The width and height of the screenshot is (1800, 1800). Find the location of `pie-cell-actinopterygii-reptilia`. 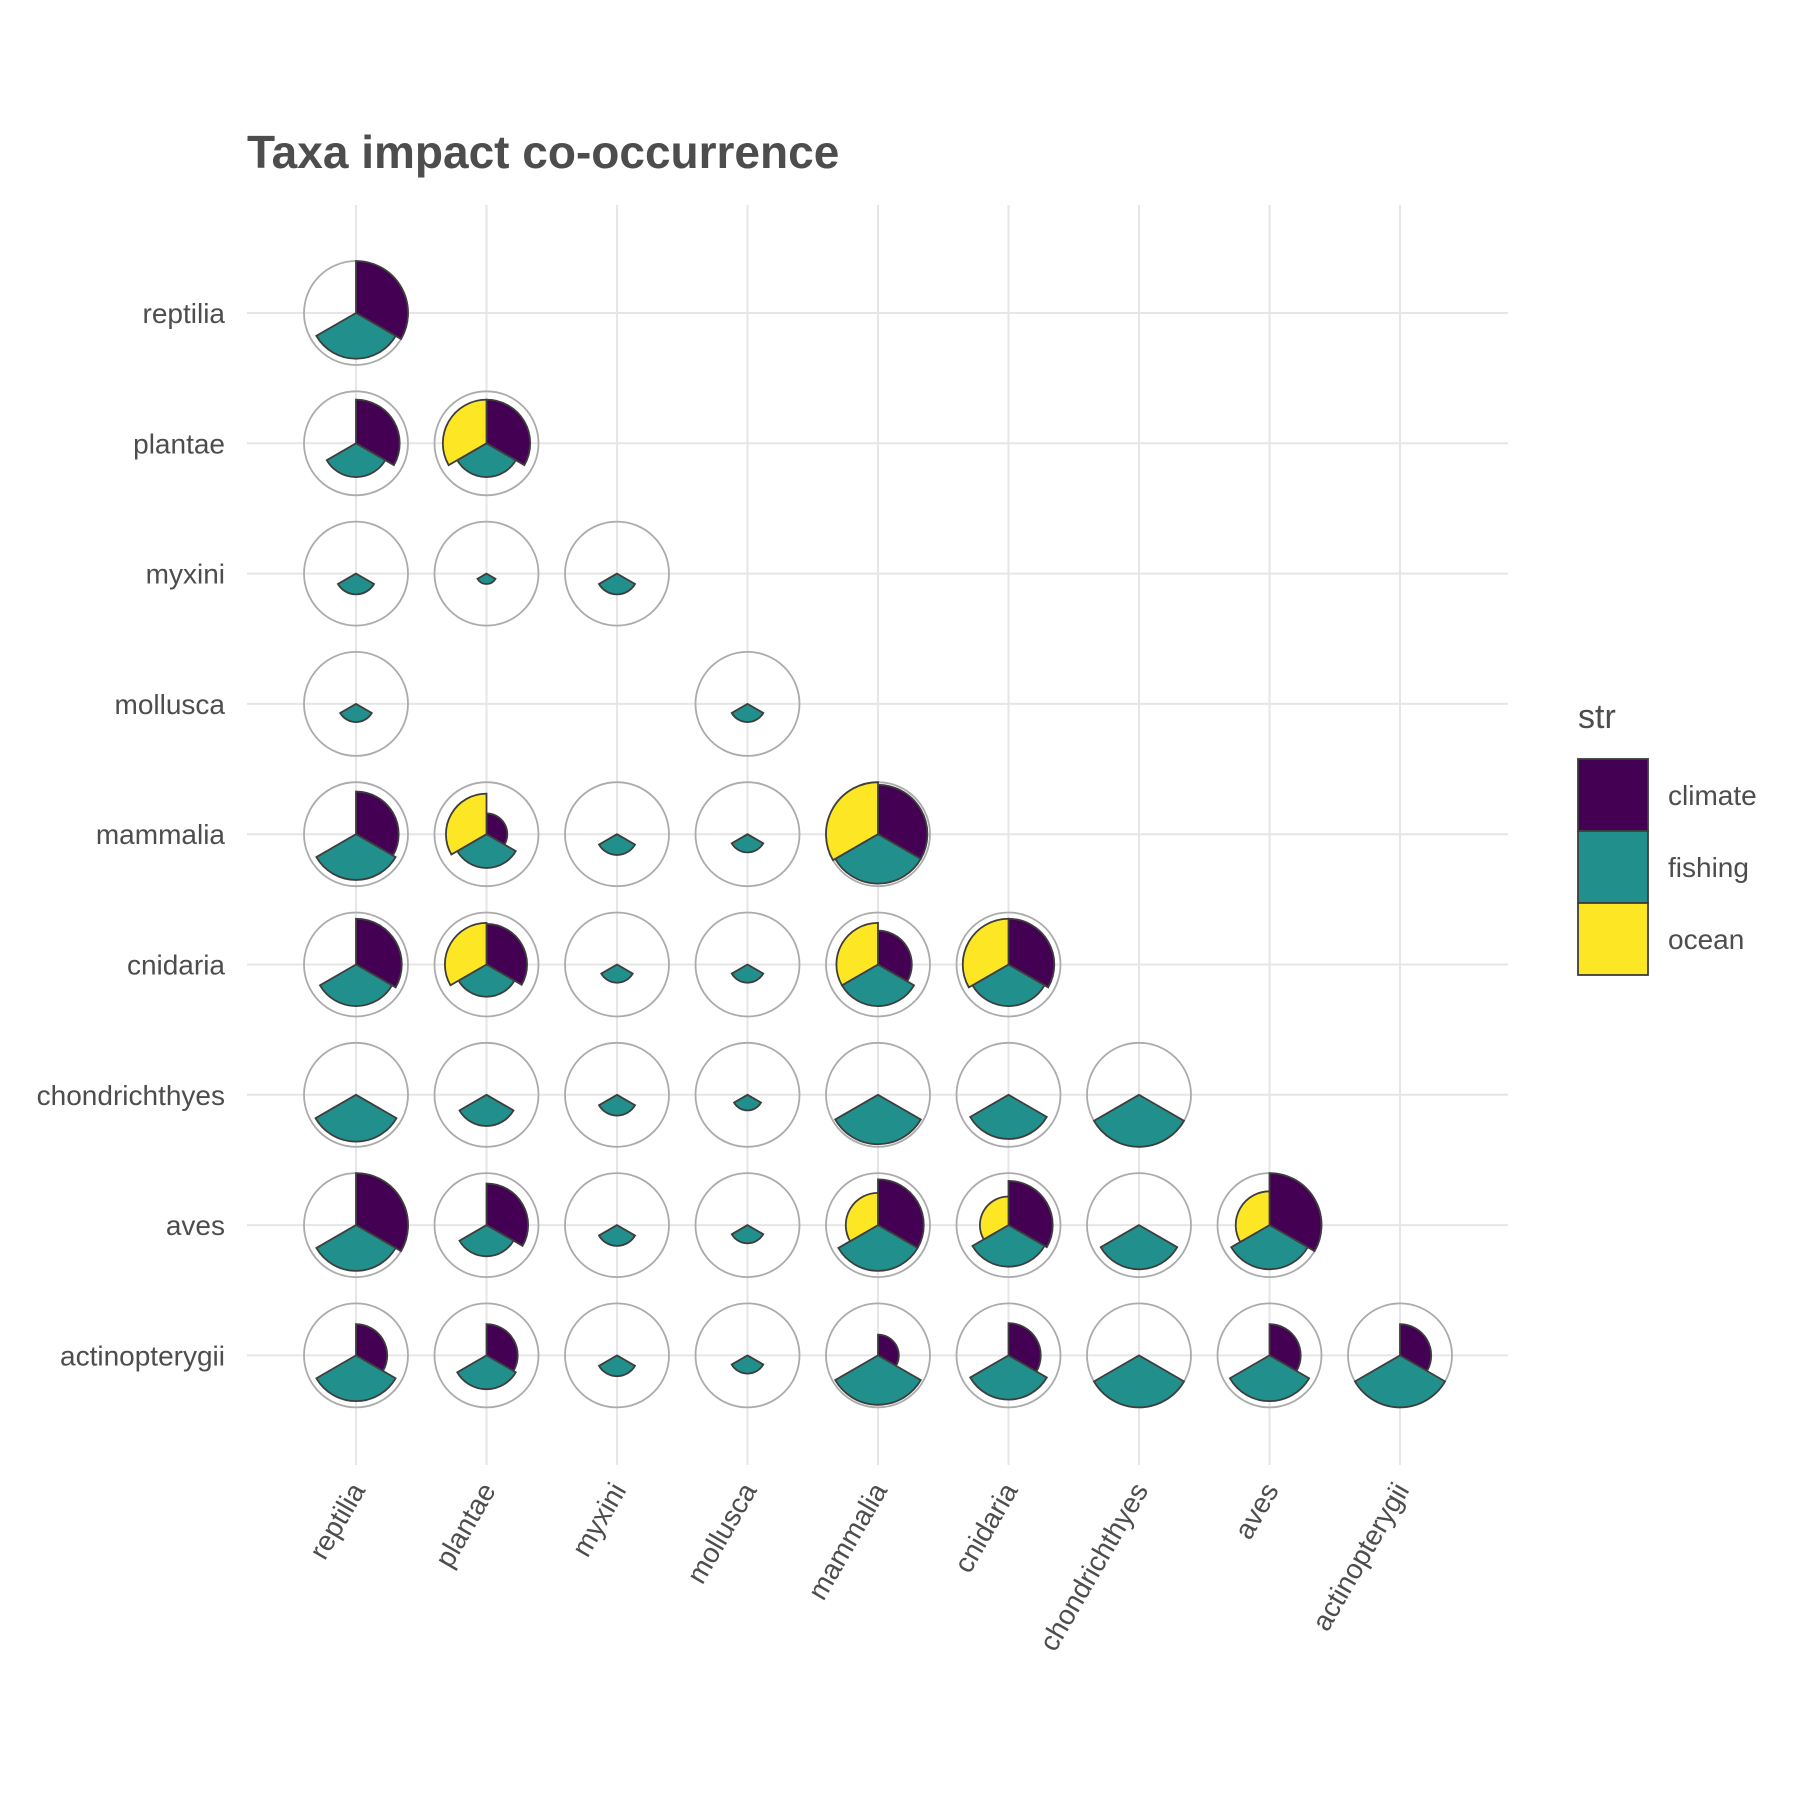

pie-cell-actinopterygii-reptilia is located at coordinates (356, 1355).